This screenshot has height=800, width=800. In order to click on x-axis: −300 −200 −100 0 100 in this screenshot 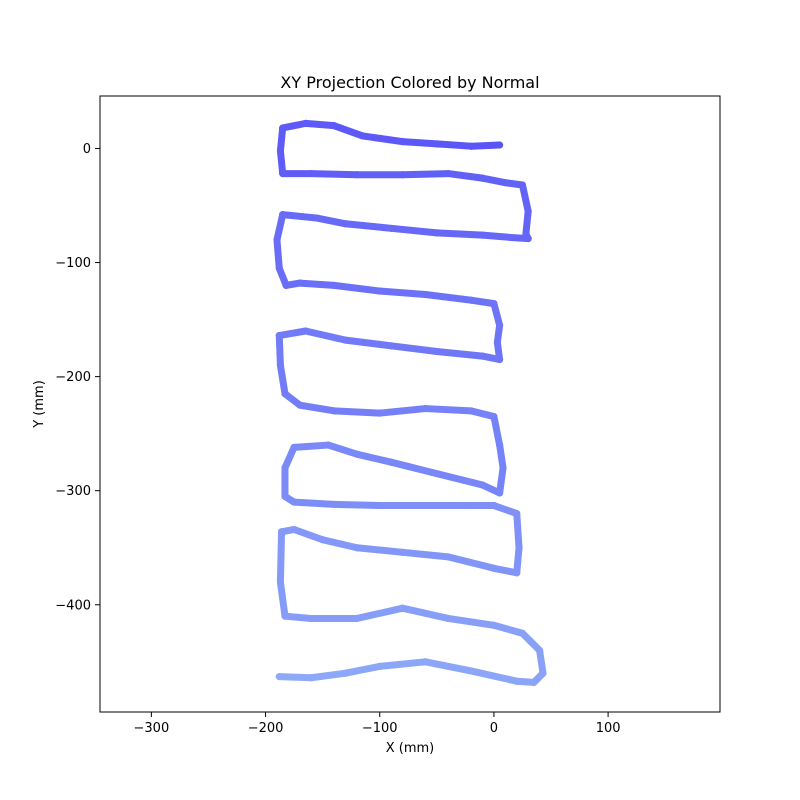, I will do `click(377, 724)`.